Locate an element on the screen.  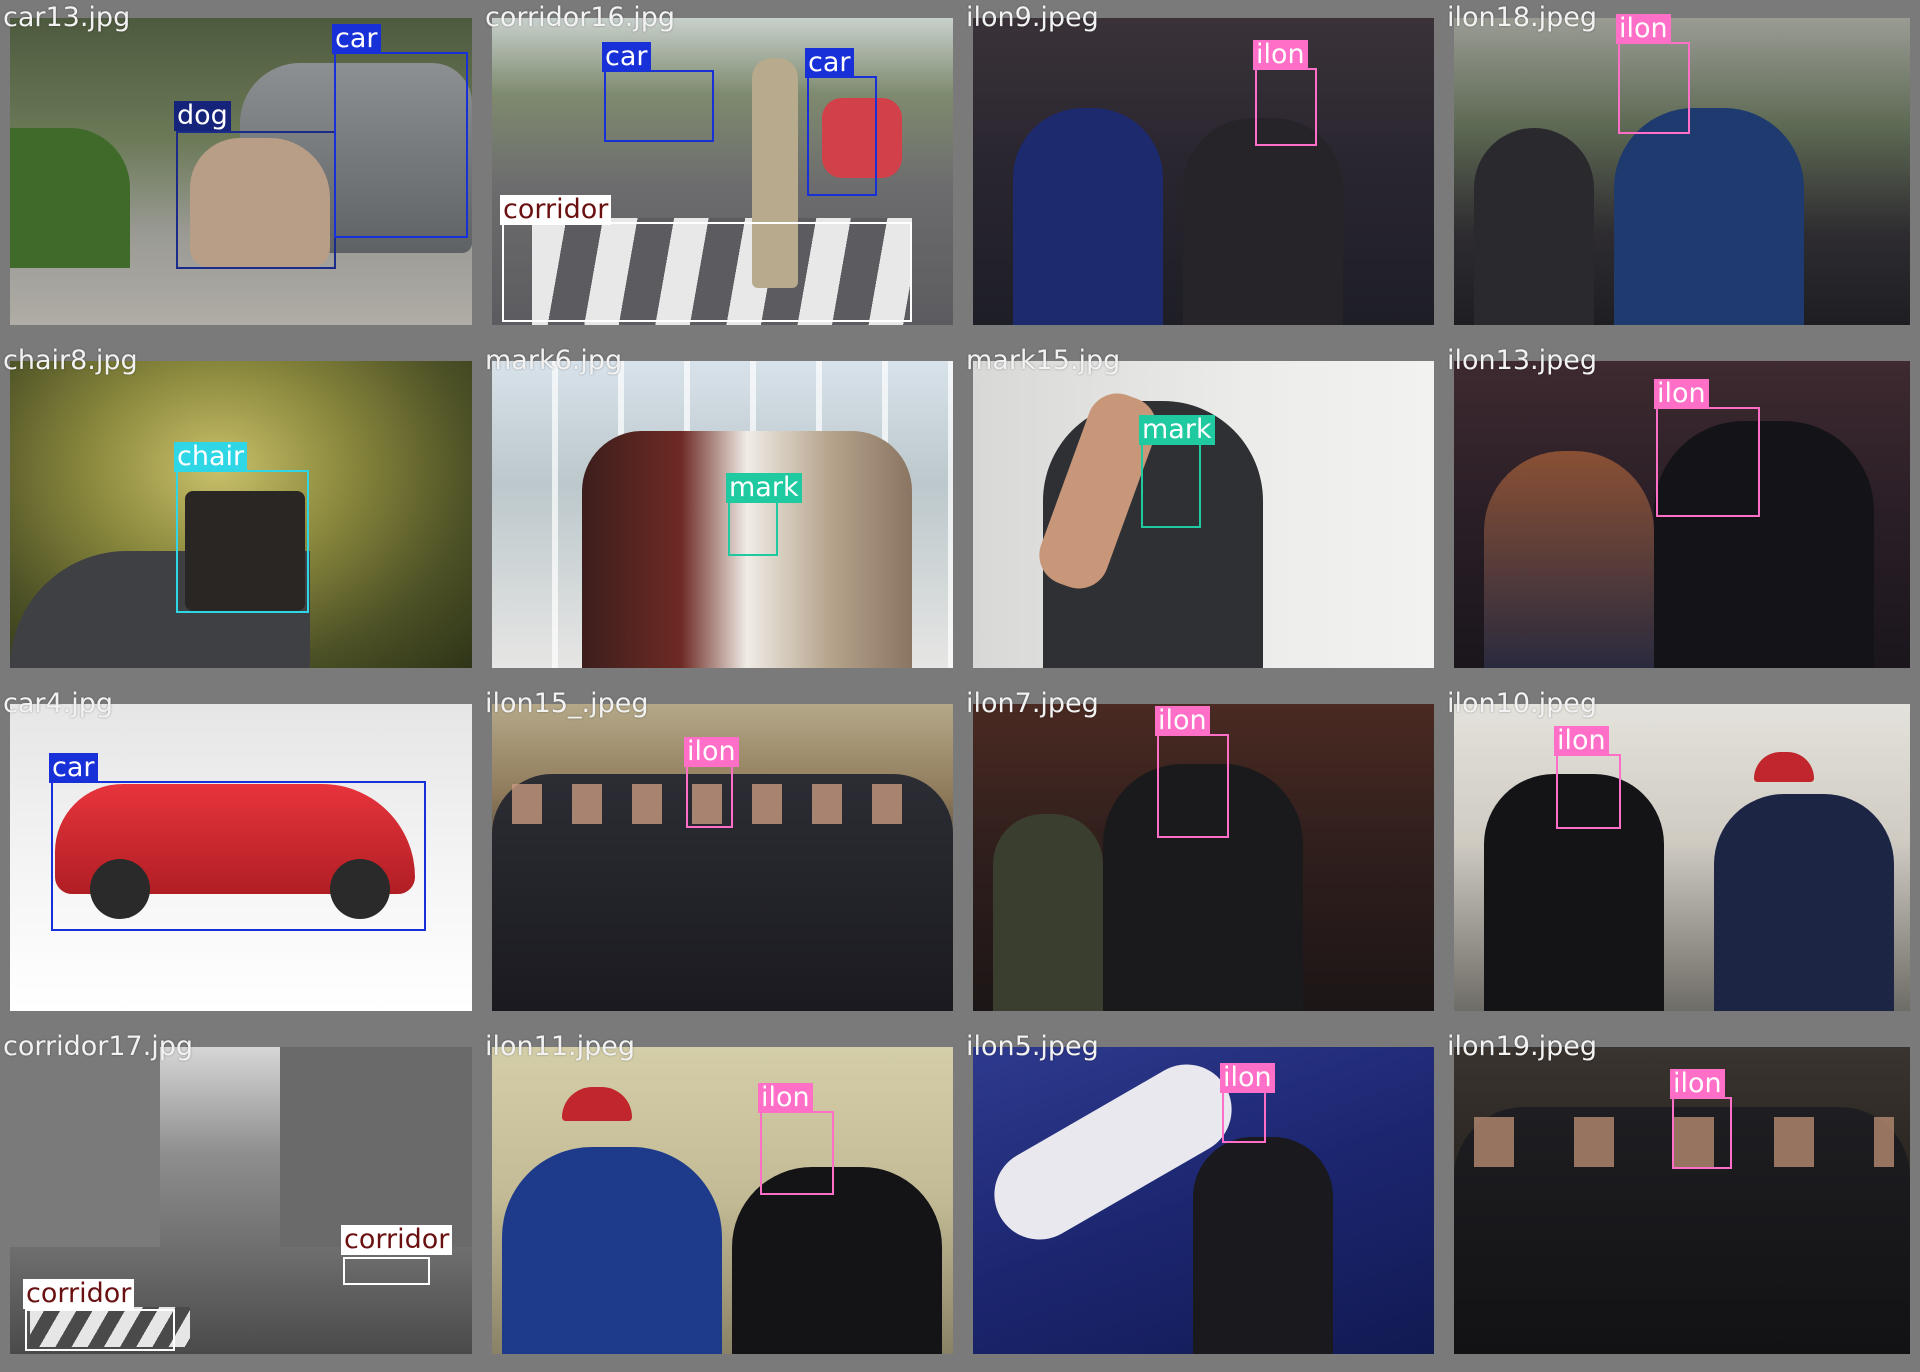
result-tile-ilon7: ilon7.jpeg ilon is located at coordinates (1203, 857).